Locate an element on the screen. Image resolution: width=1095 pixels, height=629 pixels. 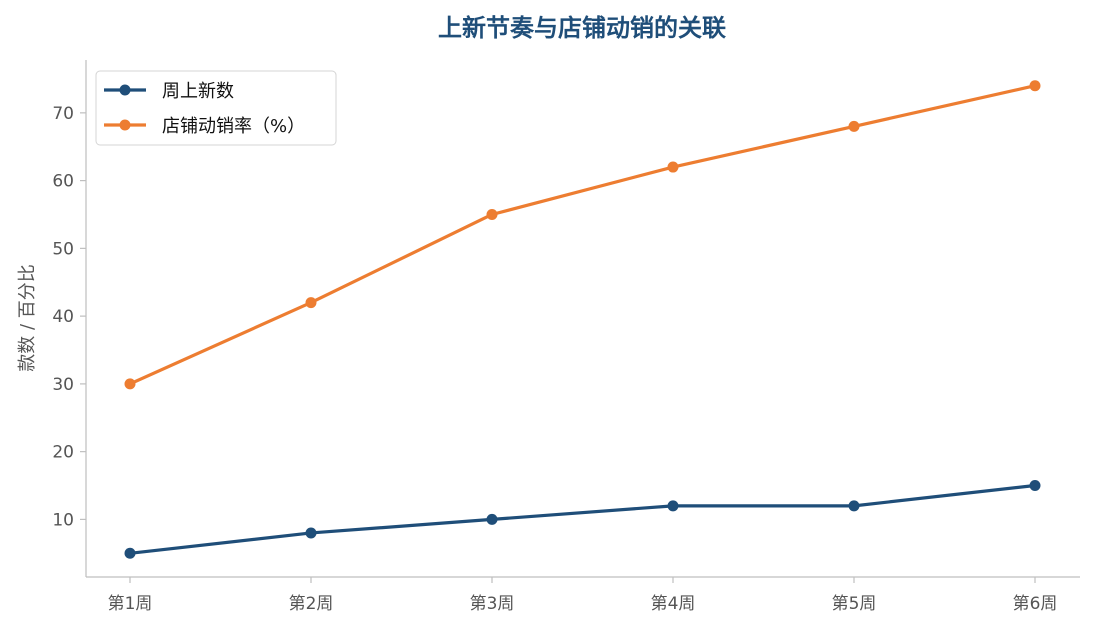
legend-item: 店铺动销率（%） is located at coordinates (204, 126).